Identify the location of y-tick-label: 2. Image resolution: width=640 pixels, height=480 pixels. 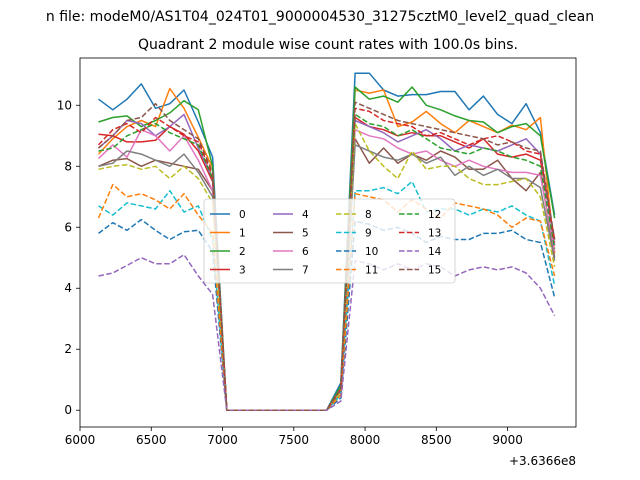
(68, 349).